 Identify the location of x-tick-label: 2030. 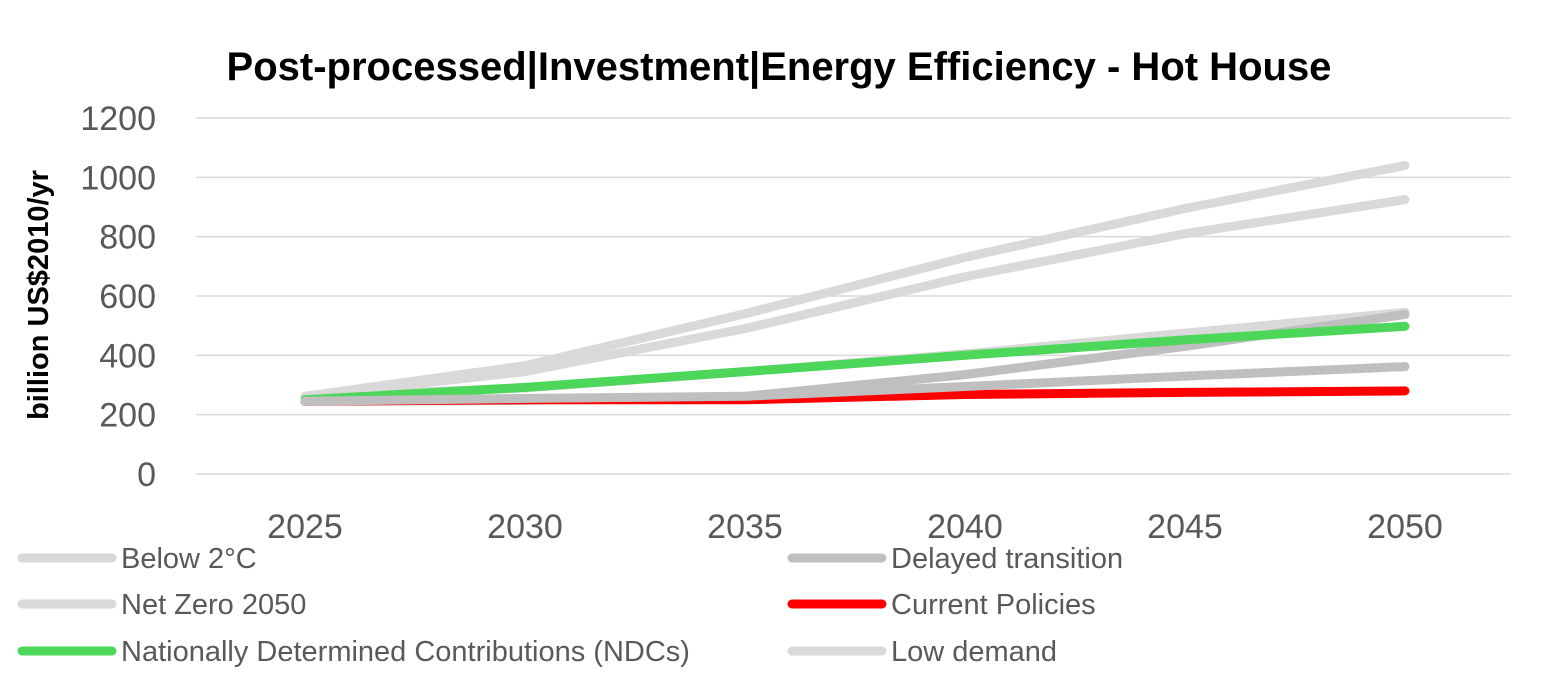
(525, 527).